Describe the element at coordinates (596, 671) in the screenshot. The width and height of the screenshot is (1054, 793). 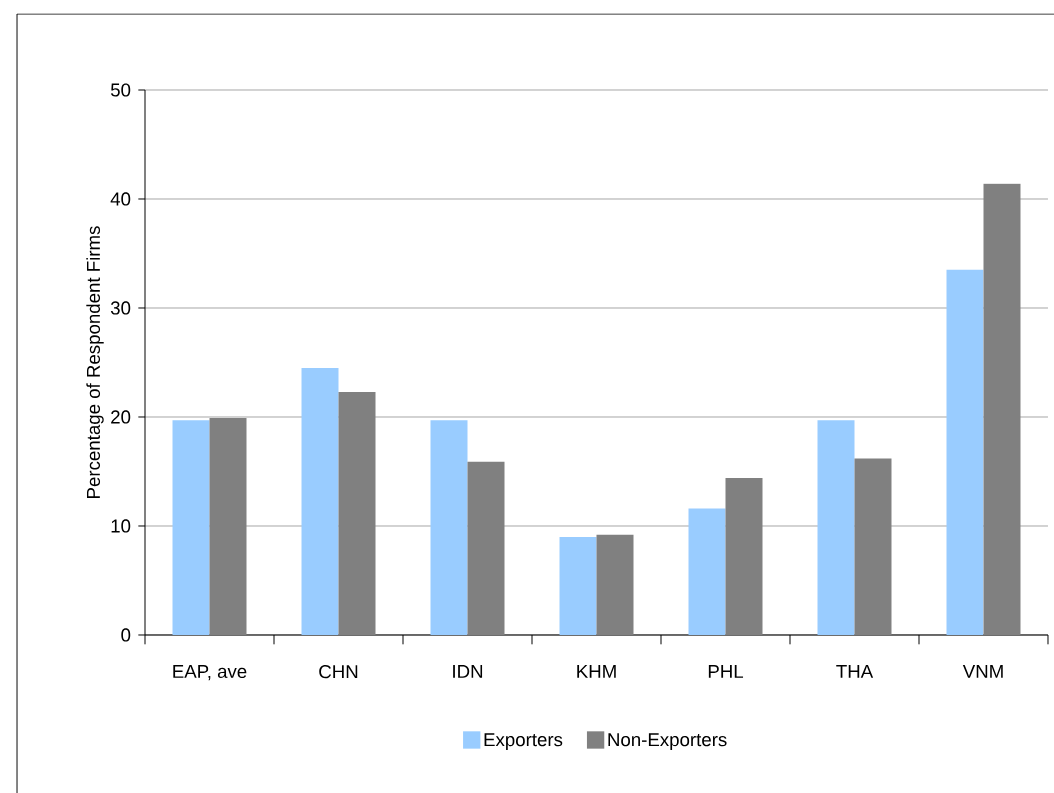
I see `x-tick-label: KHM` at that location.